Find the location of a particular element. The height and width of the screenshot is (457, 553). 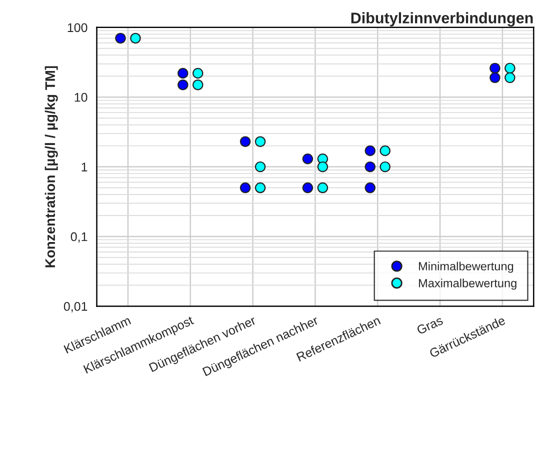

y-tick-label: 1 is located at coordinates (85, 167).